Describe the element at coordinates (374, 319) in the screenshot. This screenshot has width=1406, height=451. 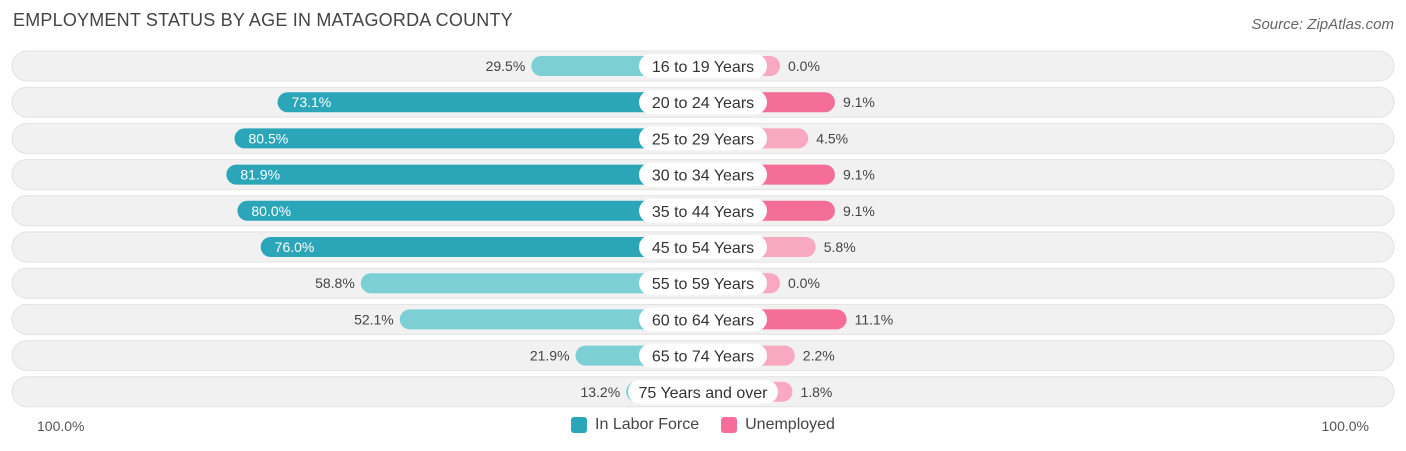
I see `labor-force-value: 52.1%` at that location.